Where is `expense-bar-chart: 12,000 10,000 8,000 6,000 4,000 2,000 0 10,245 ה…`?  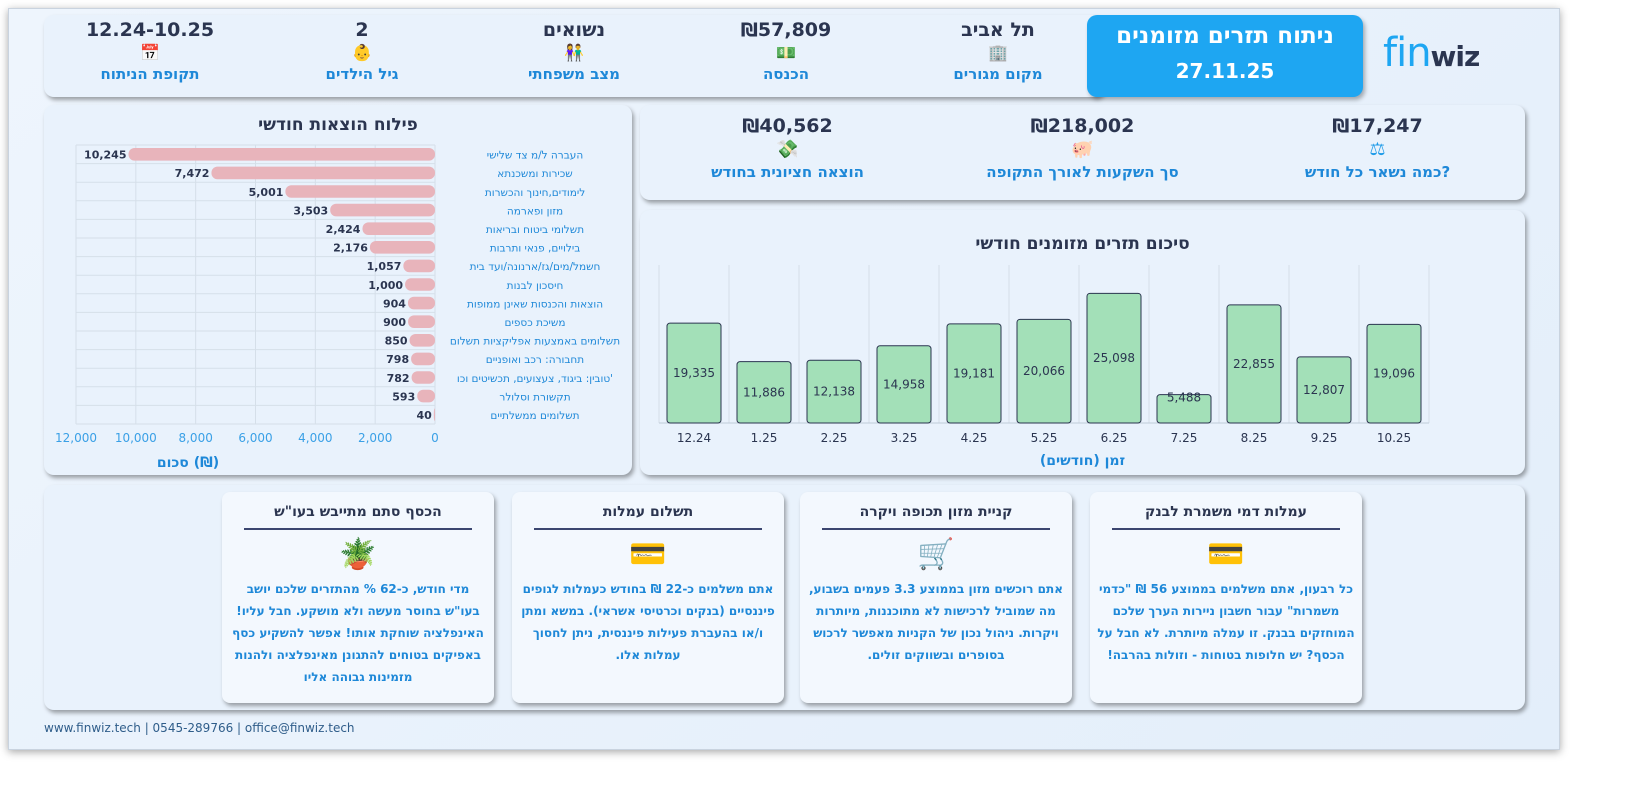
expense-bar-chart: 12,000 10,000 8,000 6,000 4,000 2,000 0 10,245 ה… is located at coordinates (337, 294).